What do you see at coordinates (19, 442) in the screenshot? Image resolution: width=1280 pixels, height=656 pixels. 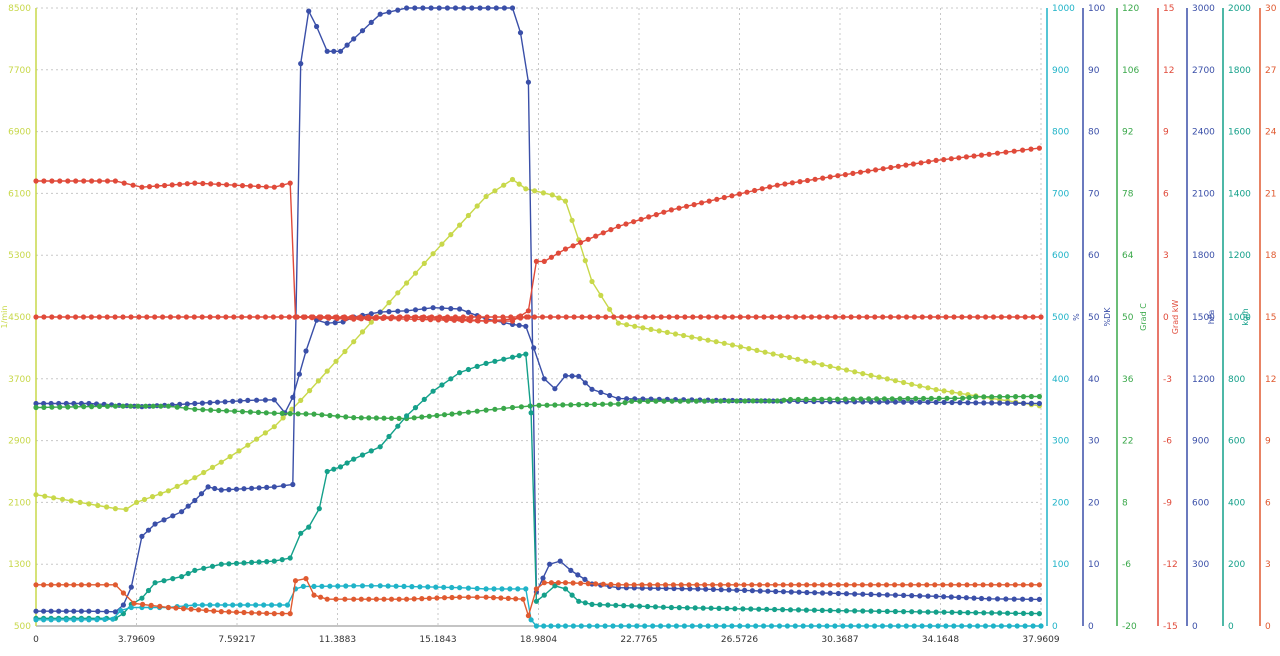 I see `left-tick-label: 2900` at bounding box center [19, 442].